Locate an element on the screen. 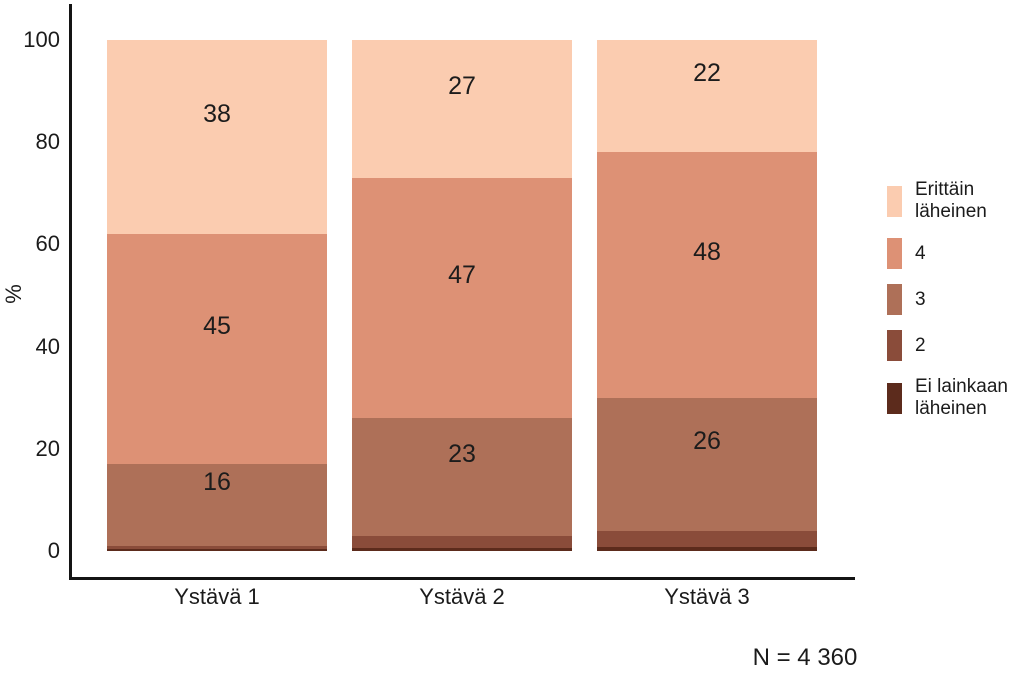  legend-label: 4 is located at coordinates (920, 253).